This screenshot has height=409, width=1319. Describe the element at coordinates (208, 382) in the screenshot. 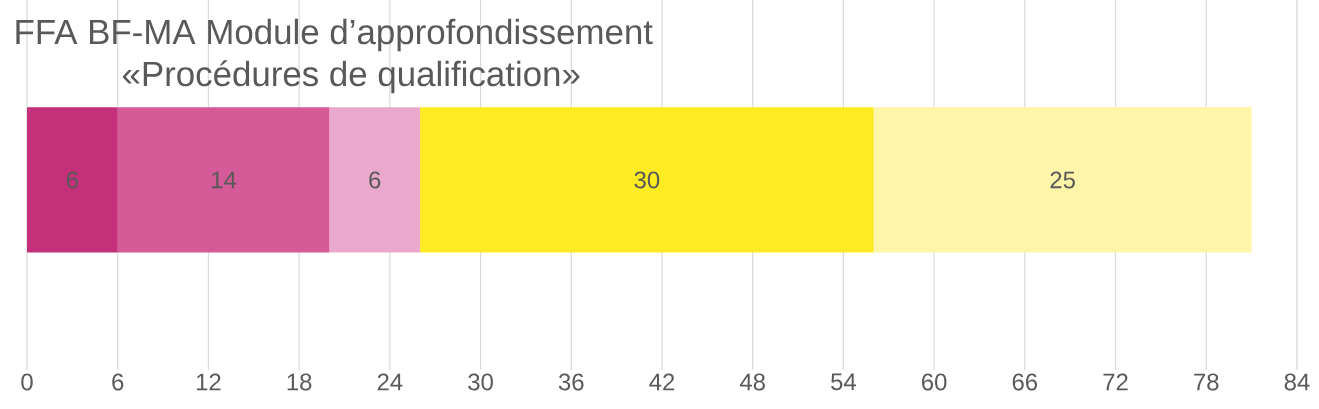

I see `x-tick-label: 12` at that location.